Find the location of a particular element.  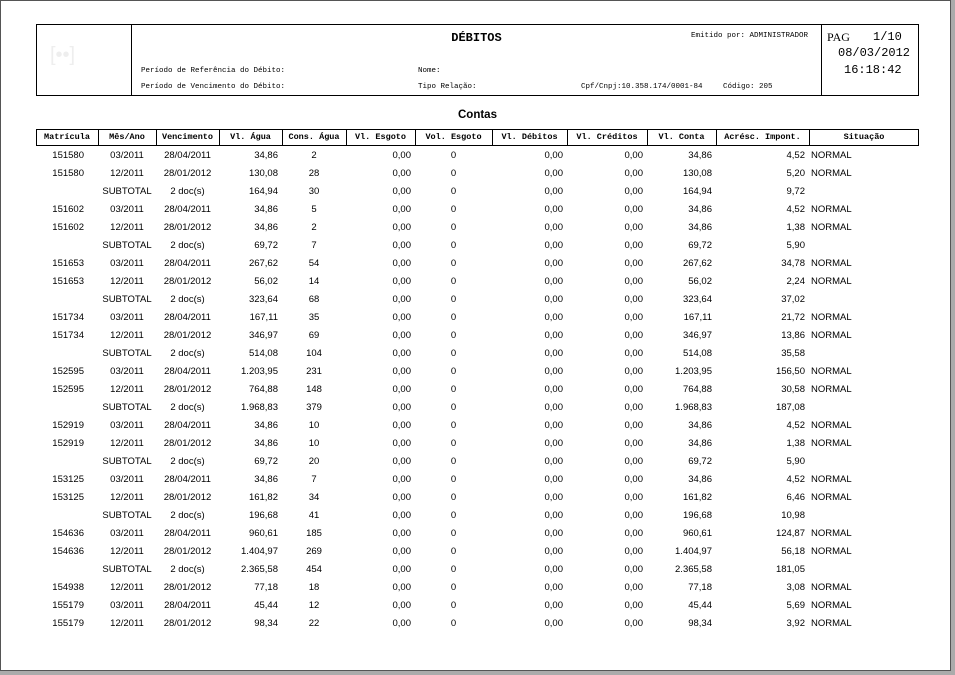

table-cell: 2 doc(s) is located at coordinates (187, 569).